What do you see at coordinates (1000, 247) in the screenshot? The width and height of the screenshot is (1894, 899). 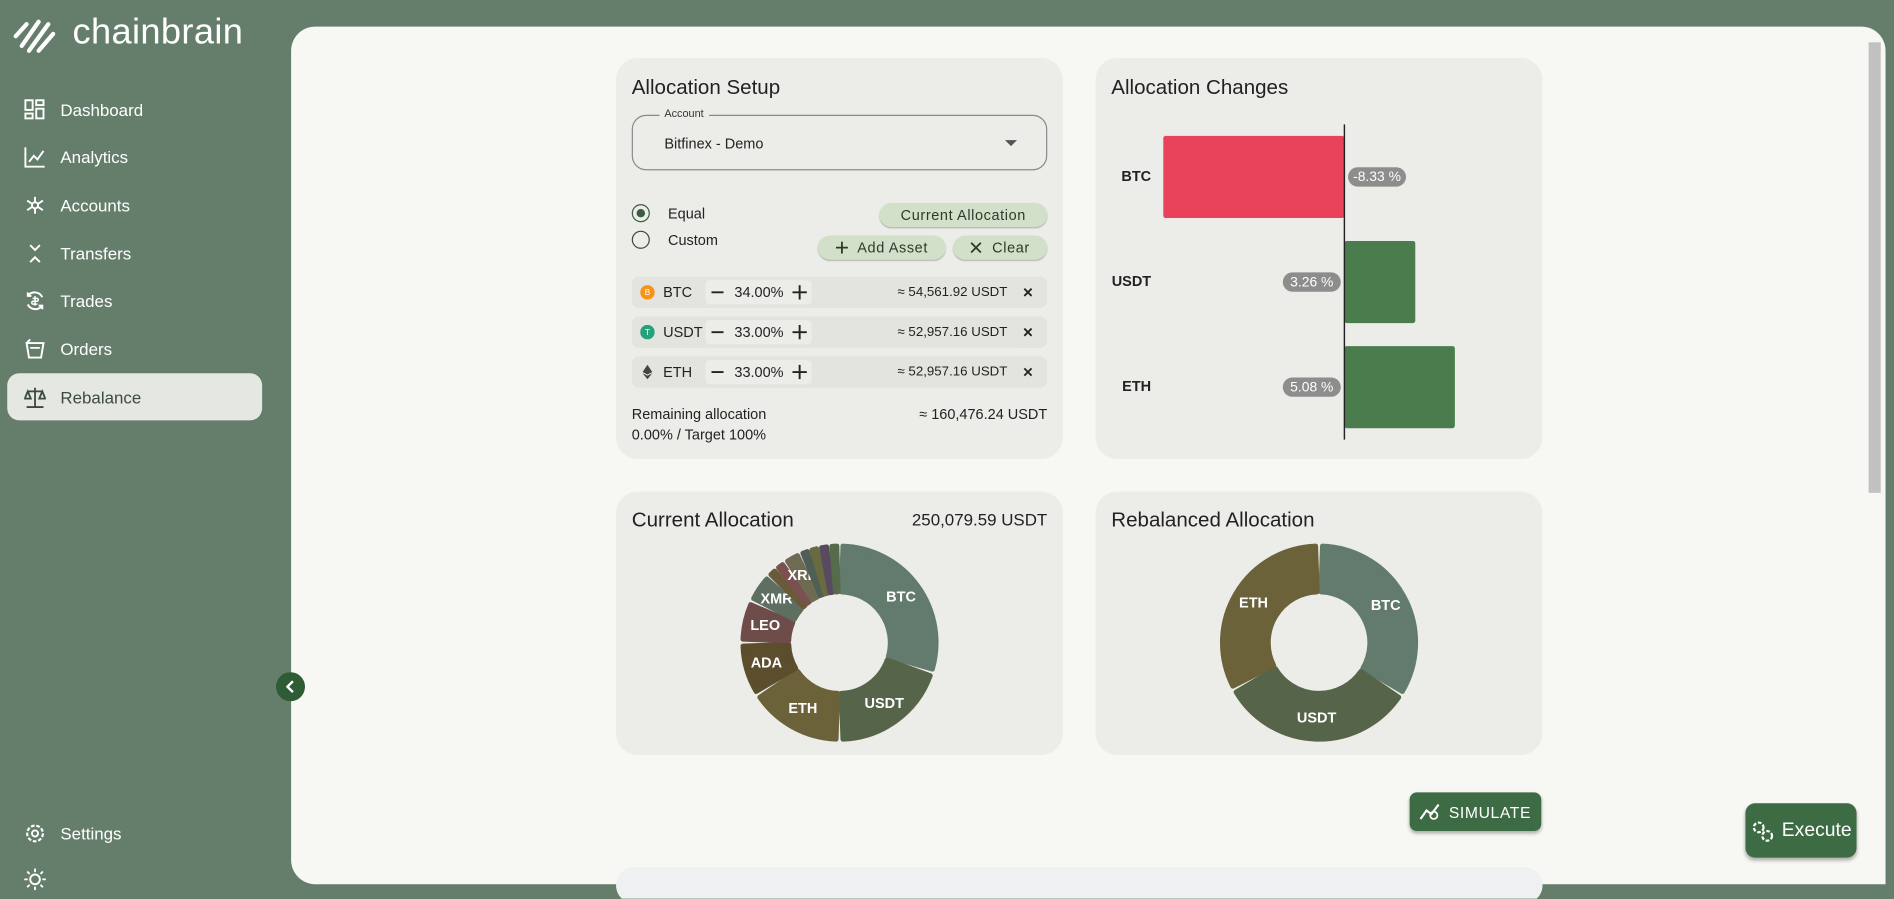 I see `clear-button: Clear` at bounding box center [1000, 247].